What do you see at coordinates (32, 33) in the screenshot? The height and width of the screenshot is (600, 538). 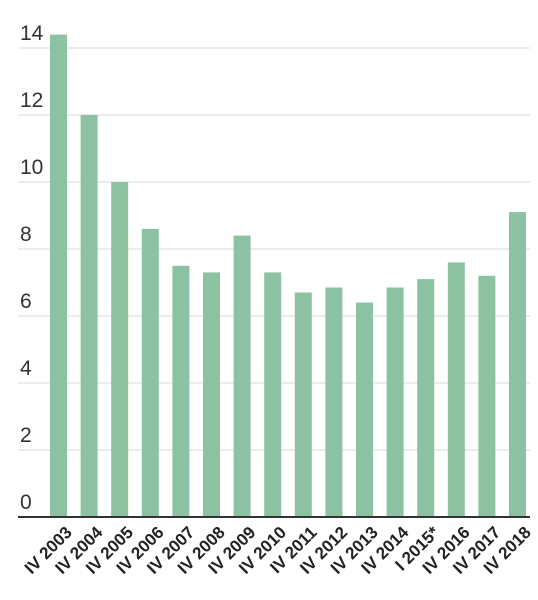 I see `y-tick-label: 14` at bounding box center [32, 33].